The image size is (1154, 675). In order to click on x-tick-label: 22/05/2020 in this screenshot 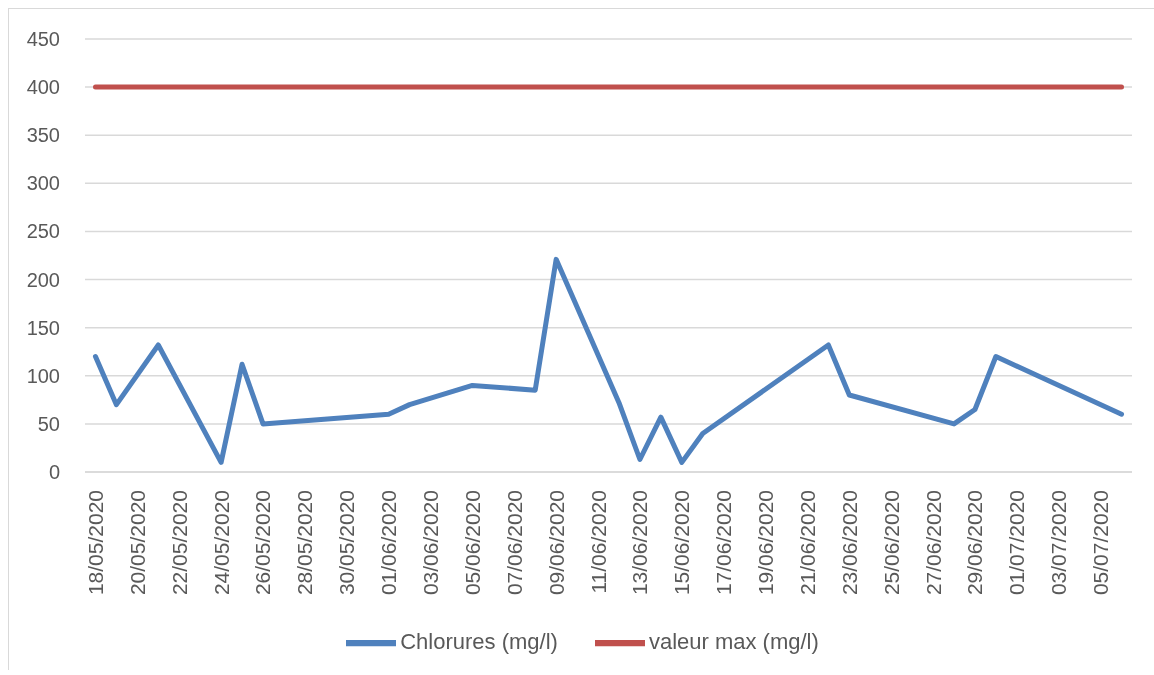, I will do `click(179, 543)`.